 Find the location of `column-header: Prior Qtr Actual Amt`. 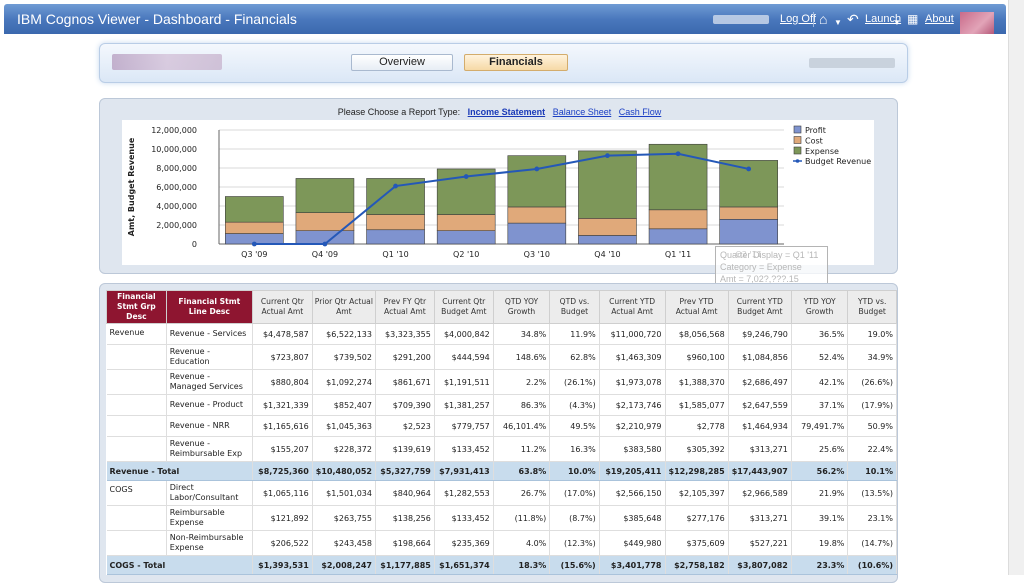

column-header: Prior Qtr Actual Amt is located at coordinates (343, 307).